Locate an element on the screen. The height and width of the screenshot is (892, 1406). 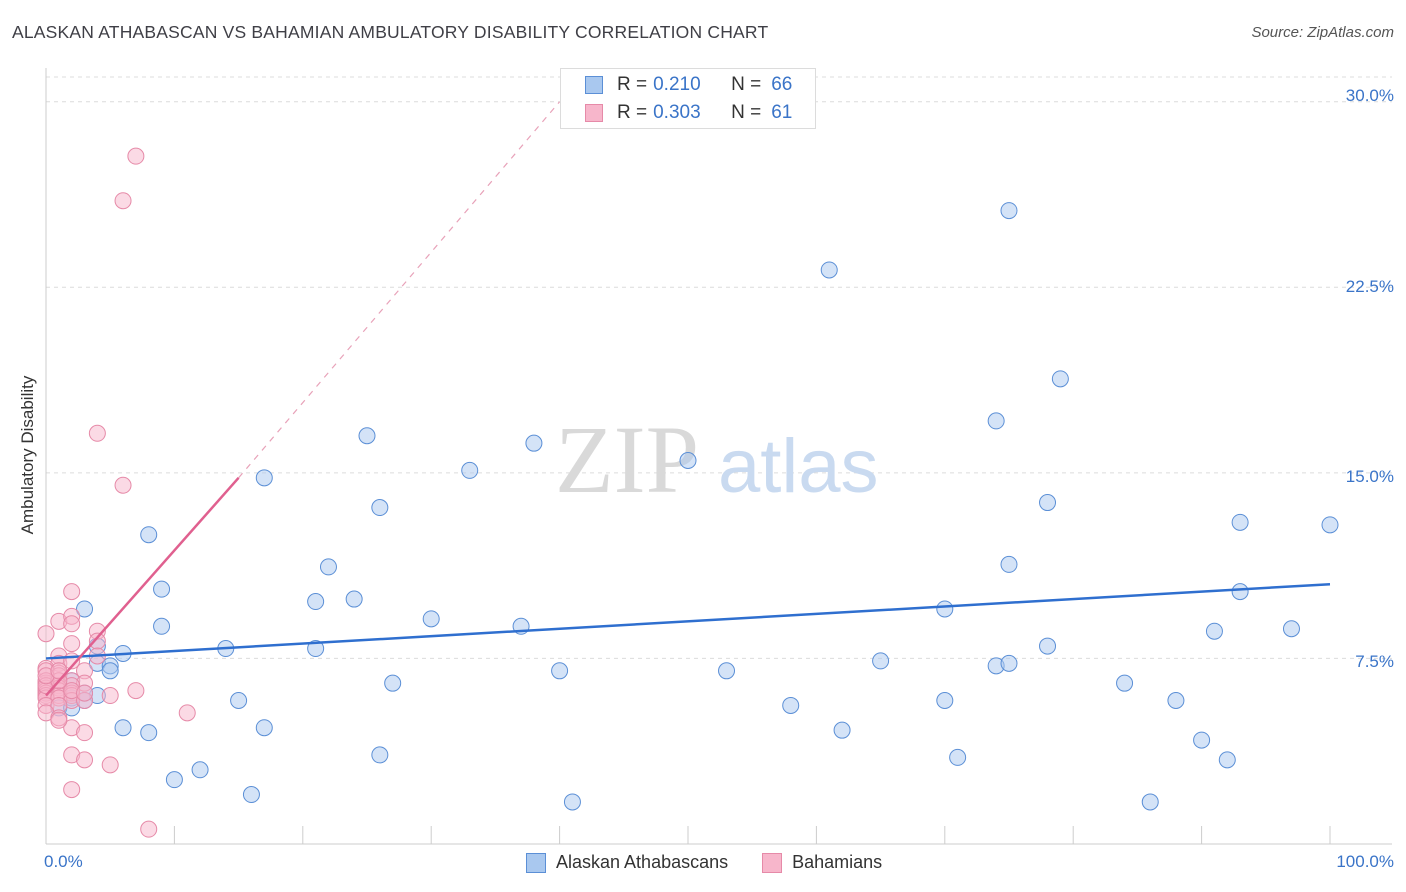
y-tick-label: 30.0% is located at coordinates (1369, 95).